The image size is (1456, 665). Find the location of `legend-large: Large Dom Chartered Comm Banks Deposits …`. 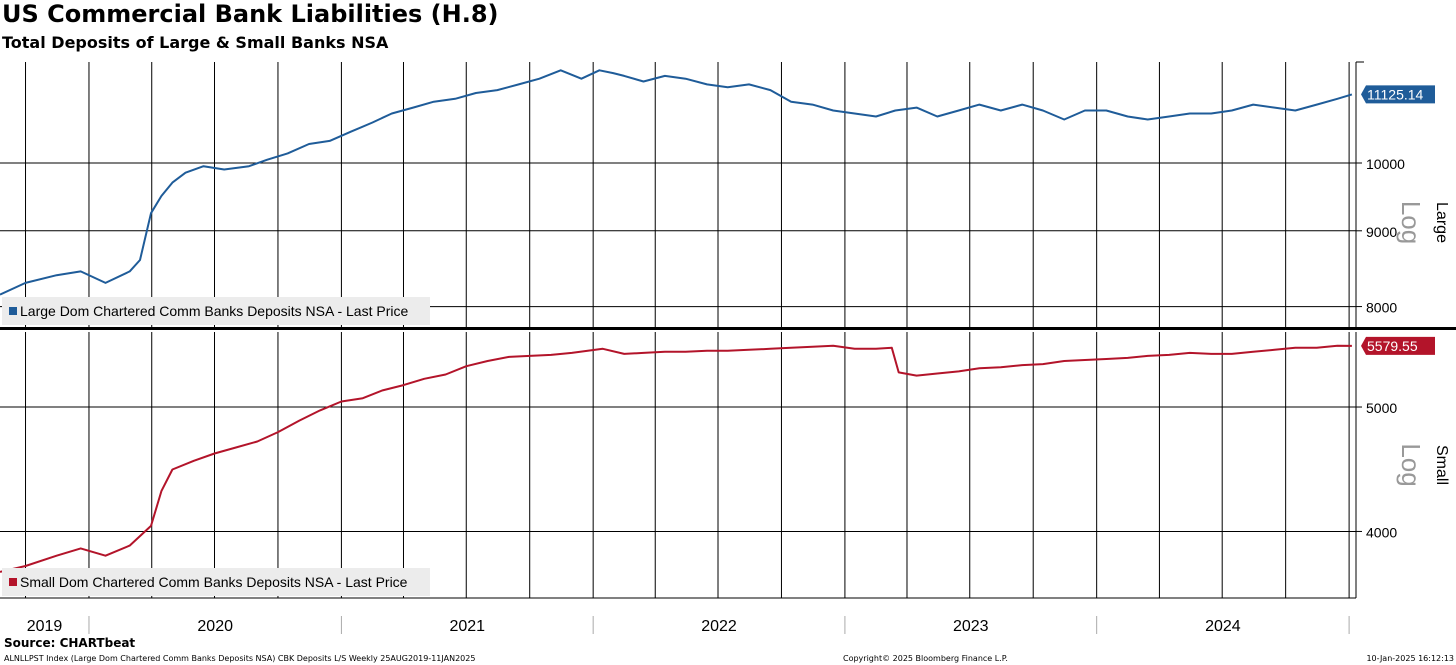

legend-large: Large Dom Chartered Comm Banks Deposits … is located at coordinates (216, 311).